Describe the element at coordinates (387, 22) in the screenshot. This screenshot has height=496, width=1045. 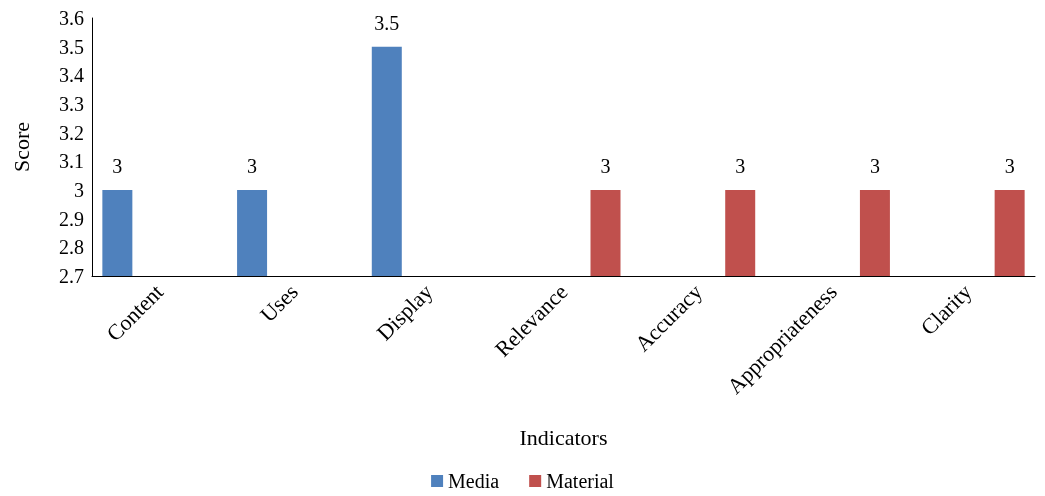
I see `data-label: 3.5` at that location.